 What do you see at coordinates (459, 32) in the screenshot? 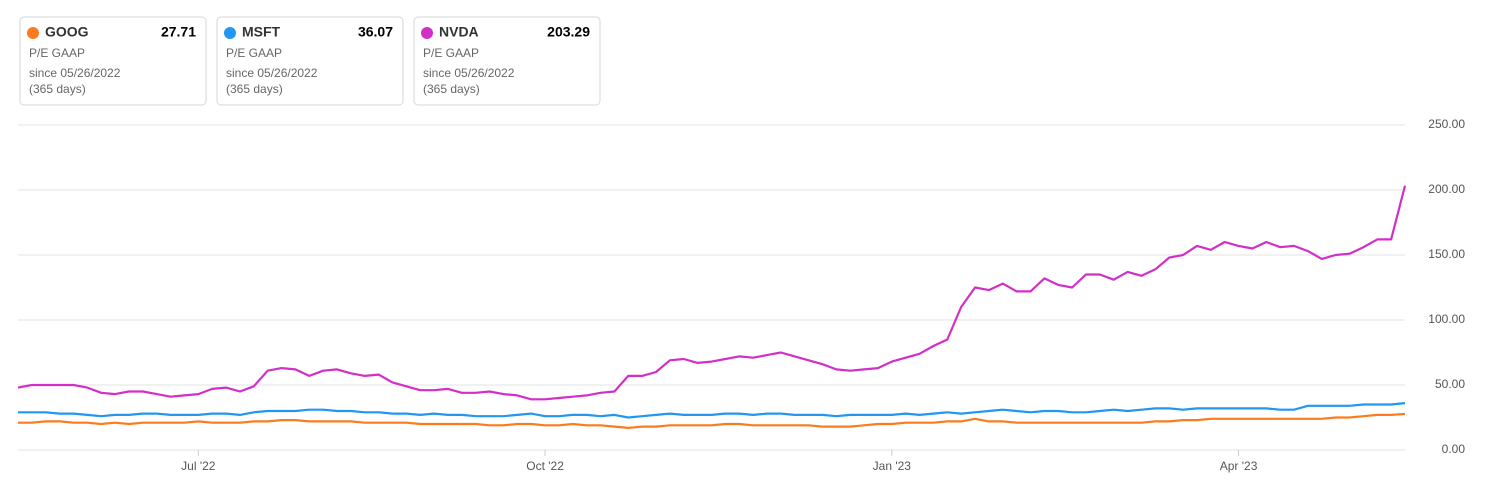
I see `legend-name: NVDA` at bounding box center [459, 32].